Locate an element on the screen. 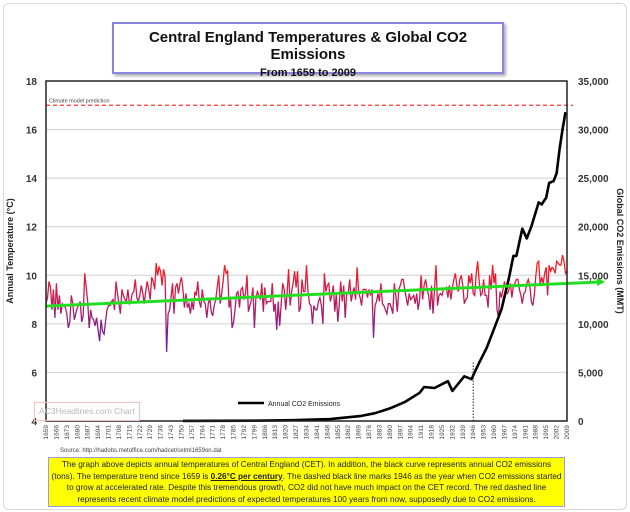 This screenshot has height=512, width=630. y-right-tick-label: 25,000 is located at coordinates (593, 179).